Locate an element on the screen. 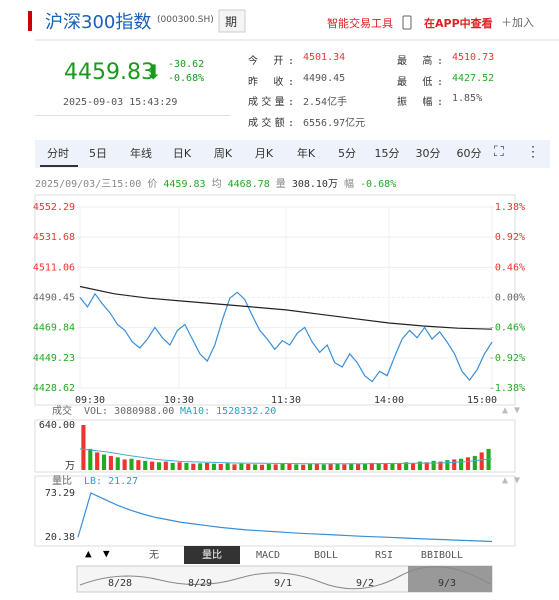 Image resolution: width=559 pixels, height=600 pixels. indicator-button: MACD is located at coordinates (268, 555).